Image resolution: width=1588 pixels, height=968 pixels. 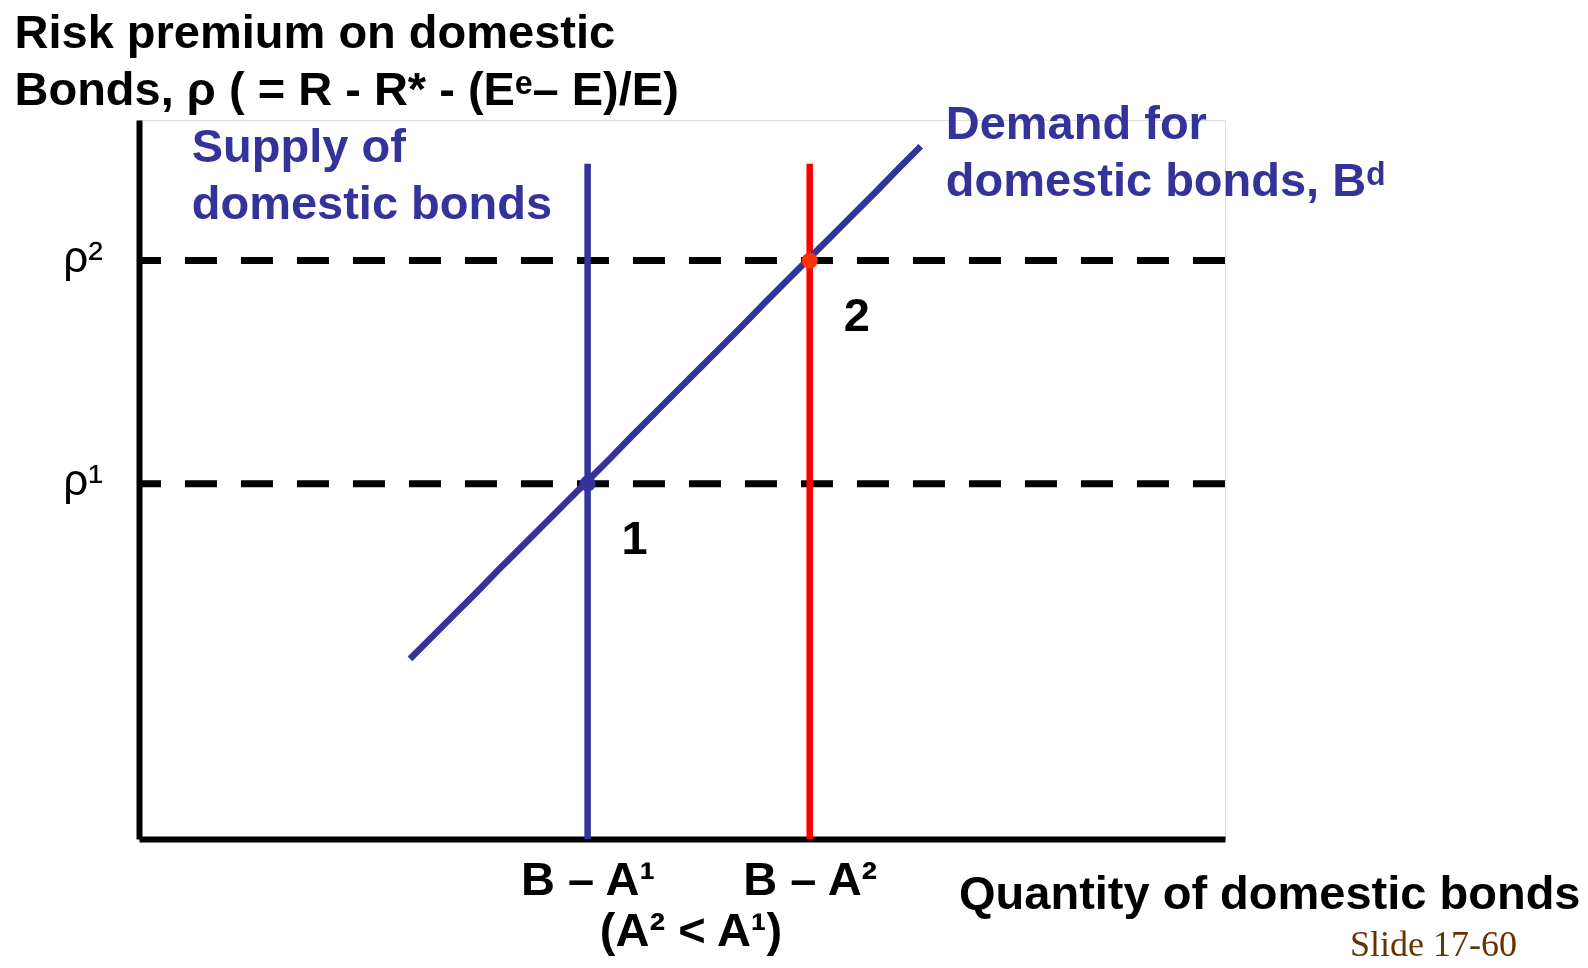 I want to click on series-label: Demand for domestic bonds, Bᵈ, so click(x=1165, y=151).